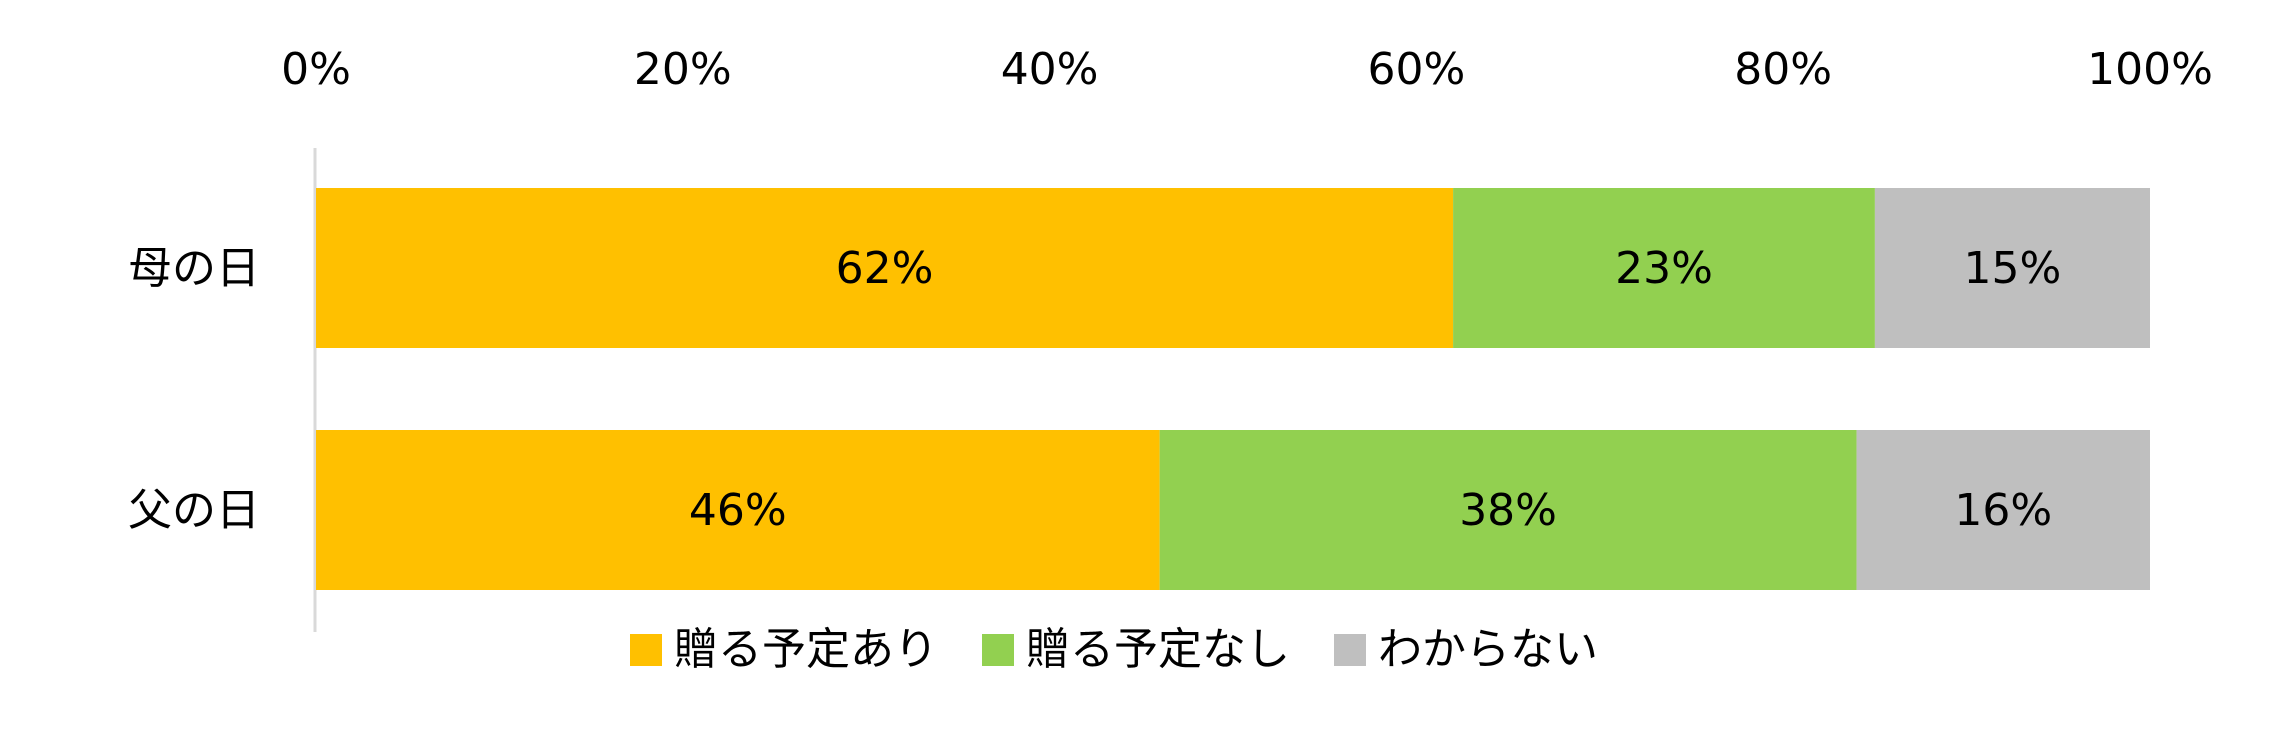 Image resolution: width=2291 pixels, height=739 pixels. I want to click on legend-swatch-not-planned, so click(998, 650).